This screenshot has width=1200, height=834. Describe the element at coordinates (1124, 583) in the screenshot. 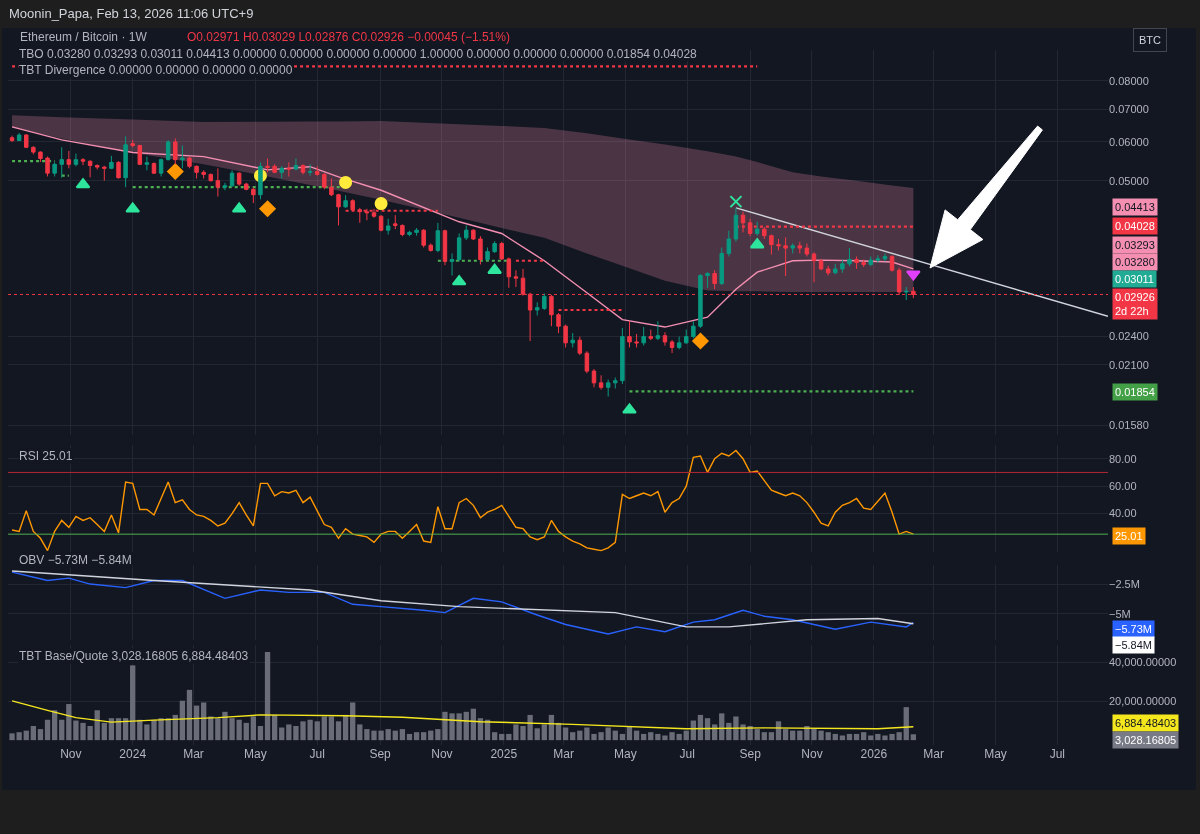

I see `y-tick-label: −2.5M` at that location.